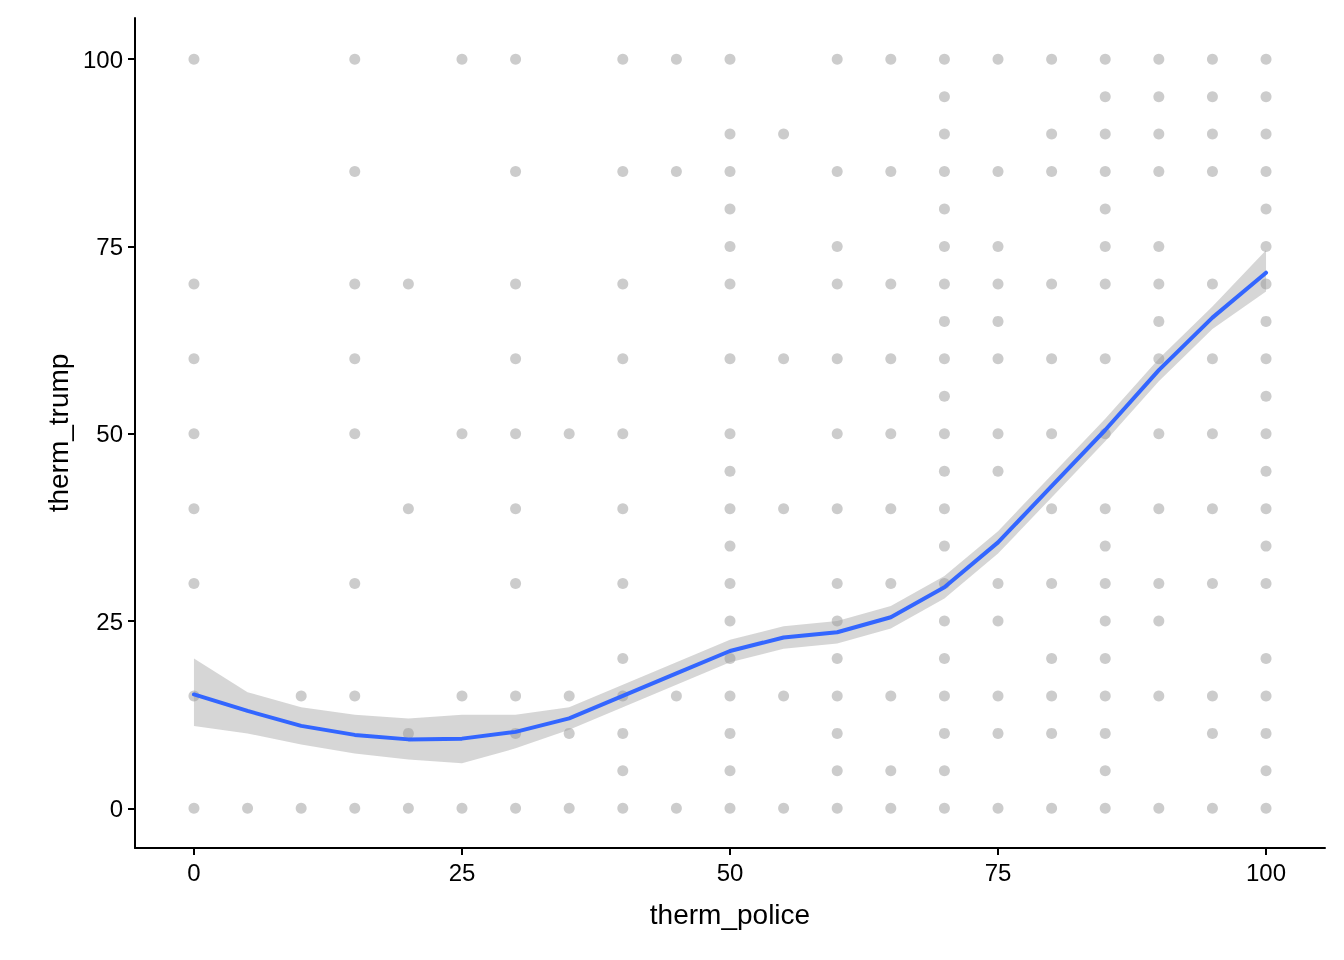 This screenshot has width=1344, height=960. I want to click on x-axis-title: therm_police, so click(730, 914).